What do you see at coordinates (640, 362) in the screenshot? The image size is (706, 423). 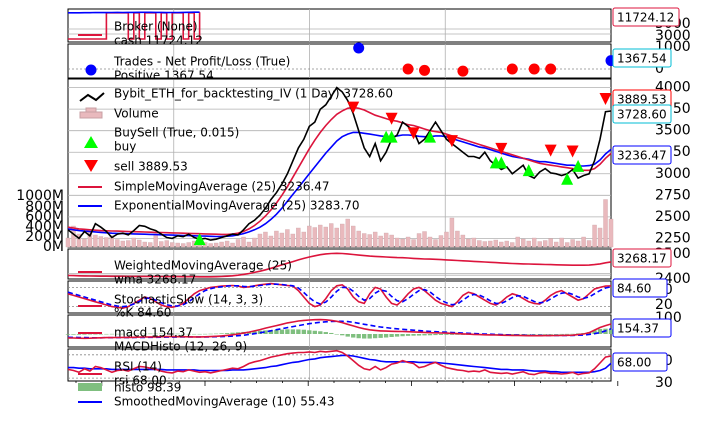 I see `rsi-badge-box` at bounding box center [640, 362].